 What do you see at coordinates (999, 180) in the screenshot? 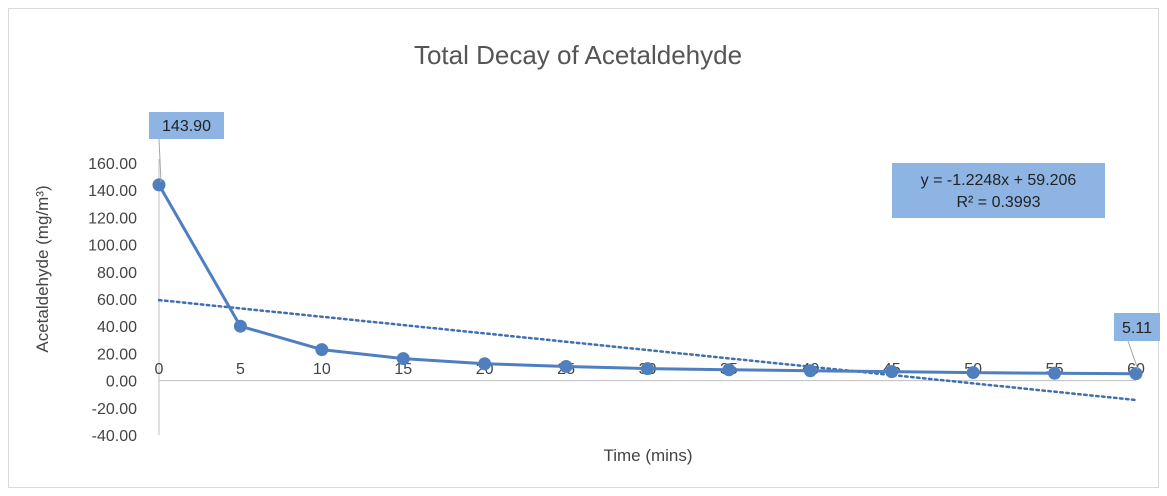
I see `trendline-equation: y = -1.2248x + 59.206` at bounding box center [999, 180].